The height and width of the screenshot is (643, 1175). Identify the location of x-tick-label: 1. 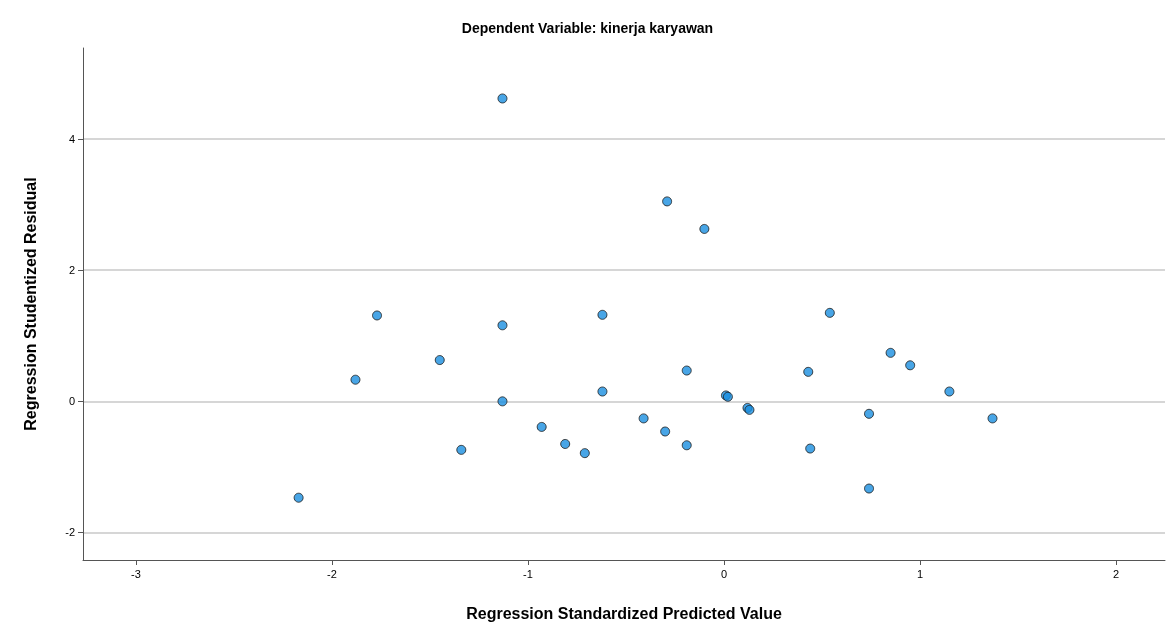
(920, 573).